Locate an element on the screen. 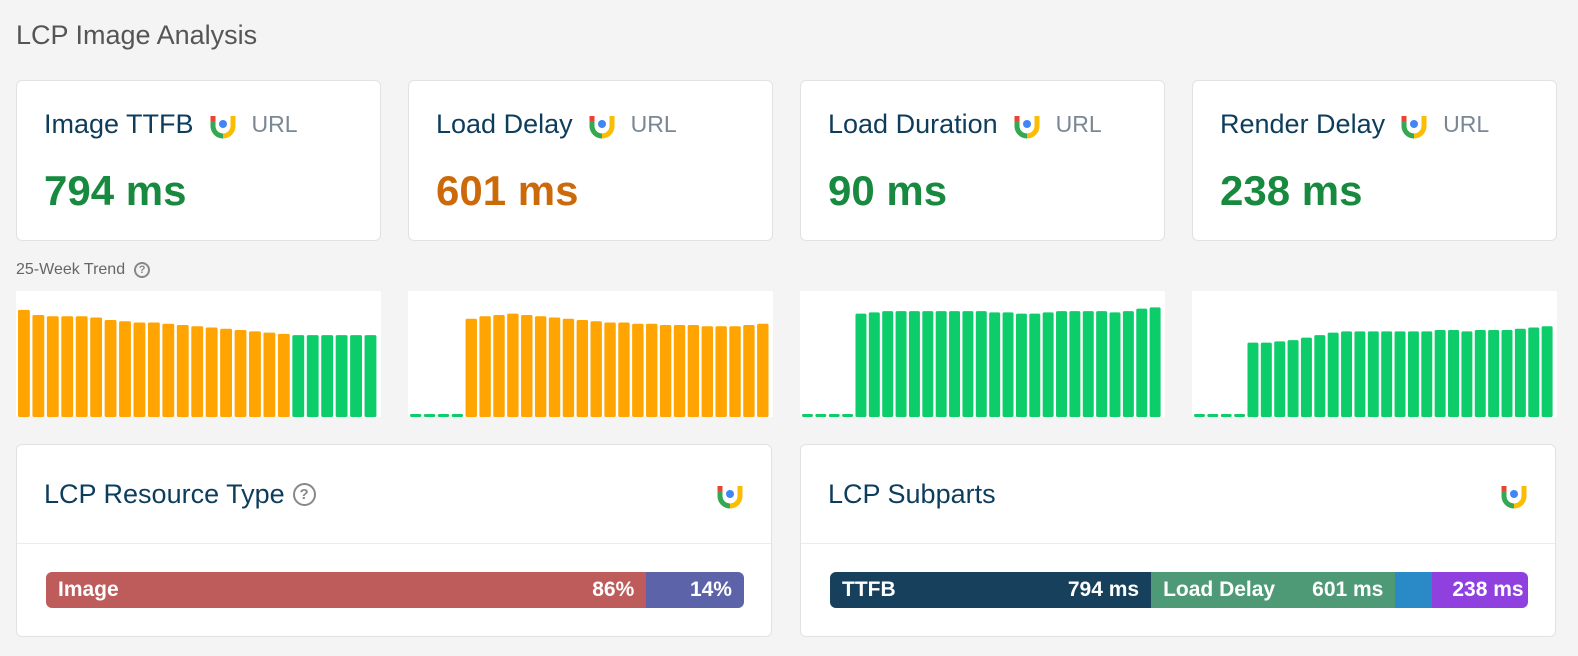  trend-chart-load-delay is located at coordinates (590, 354).